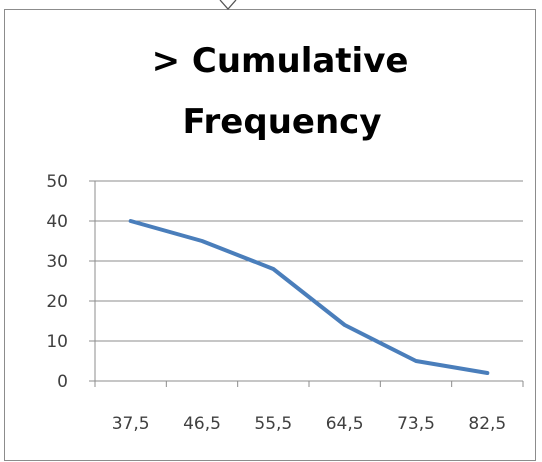  What do you see at coordinates (62, 382) in the screenshot?
I see `y-tick-label: 0` at bounding box center [62, 382].